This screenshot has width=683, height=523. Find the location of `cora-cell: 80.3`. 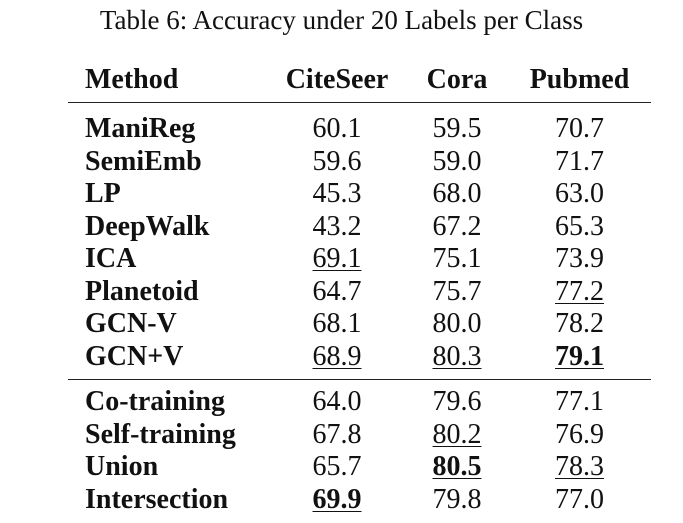

cora-cell: 80.3 is located at coordinates (457, 360).